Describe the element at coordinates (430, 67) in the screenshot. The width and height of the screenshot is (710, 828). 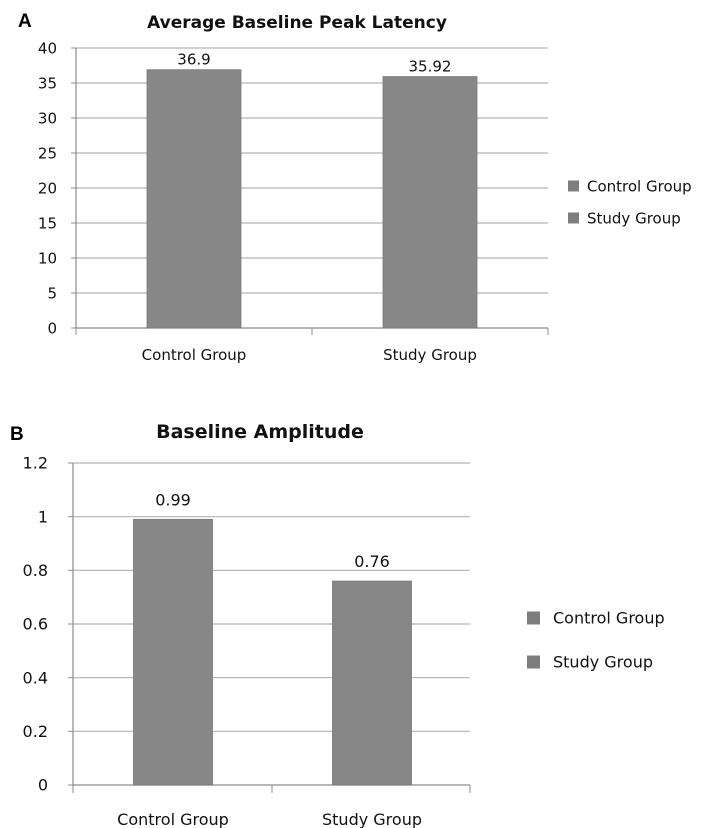
I see `data-label: 35.92` at that location.